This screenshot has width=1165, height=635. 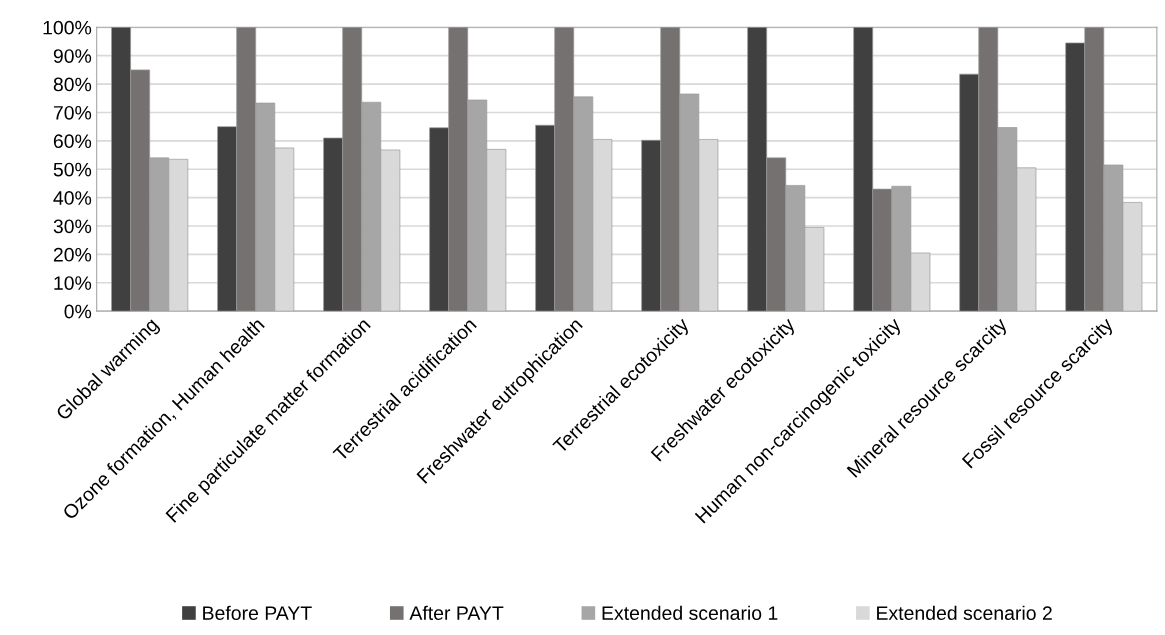 What do you see at coordinates (72, 112) in the screenshot?
I see `y-tick-label: 70%` at bounding box center [72, 112].